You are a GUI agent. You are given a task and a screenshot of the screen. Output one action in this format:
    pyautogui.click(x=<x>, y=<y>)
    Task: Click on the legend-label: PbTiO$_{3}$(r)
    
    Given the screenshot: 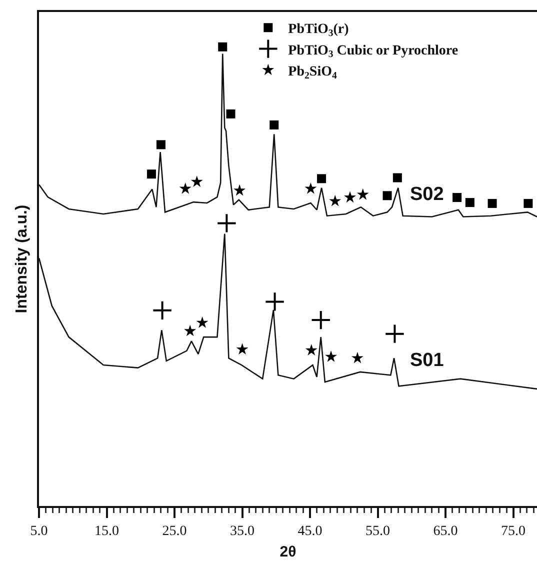 What is the action you would take?
    pyautogui.click(x=319, y=30)
    